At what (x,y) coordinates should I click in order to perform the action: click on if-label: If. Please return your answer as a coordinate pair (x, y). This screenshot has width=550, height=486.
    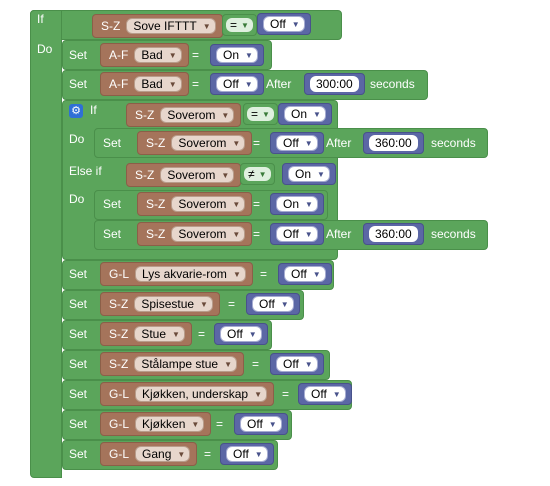
    Looking at the image, I should click on (40, 19).